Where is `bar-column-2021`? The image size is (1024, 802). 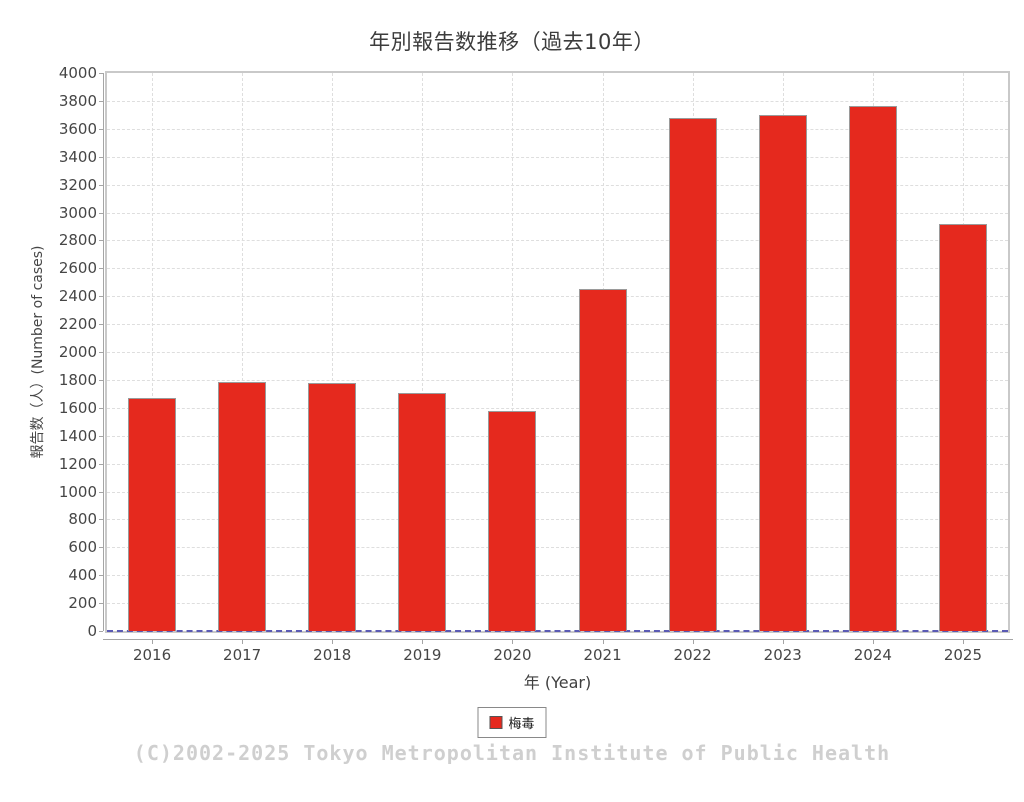 bar-column-2021 is located at coordinates (602, 352).